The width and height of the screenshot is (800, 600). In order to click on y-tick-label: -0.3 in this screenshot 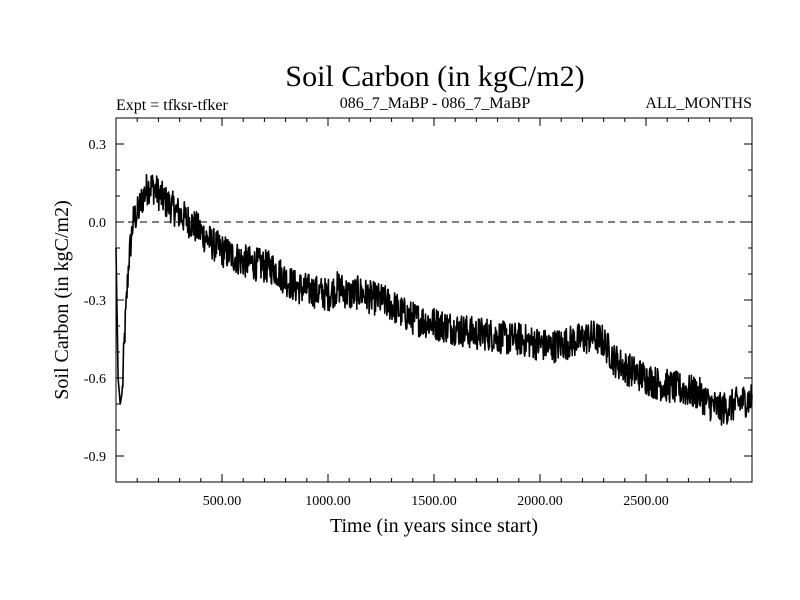, I will do `click(95, 301)`.